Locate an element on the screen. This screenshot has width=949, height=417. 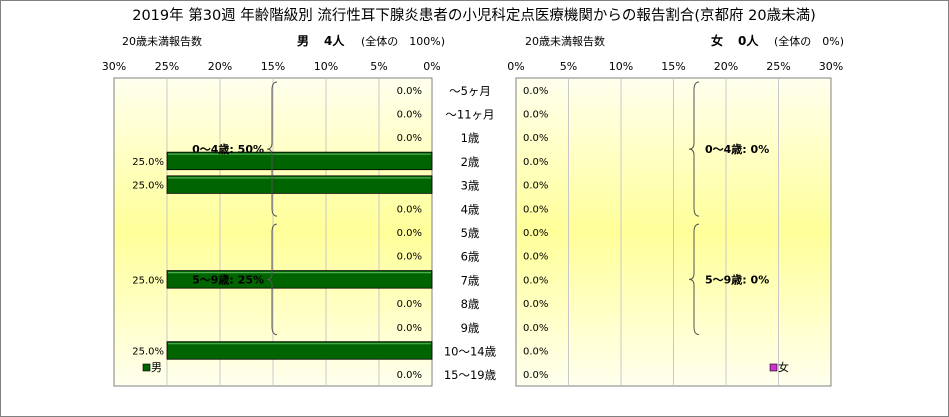
male-legend-swatch is located at coordinates (146, 367).